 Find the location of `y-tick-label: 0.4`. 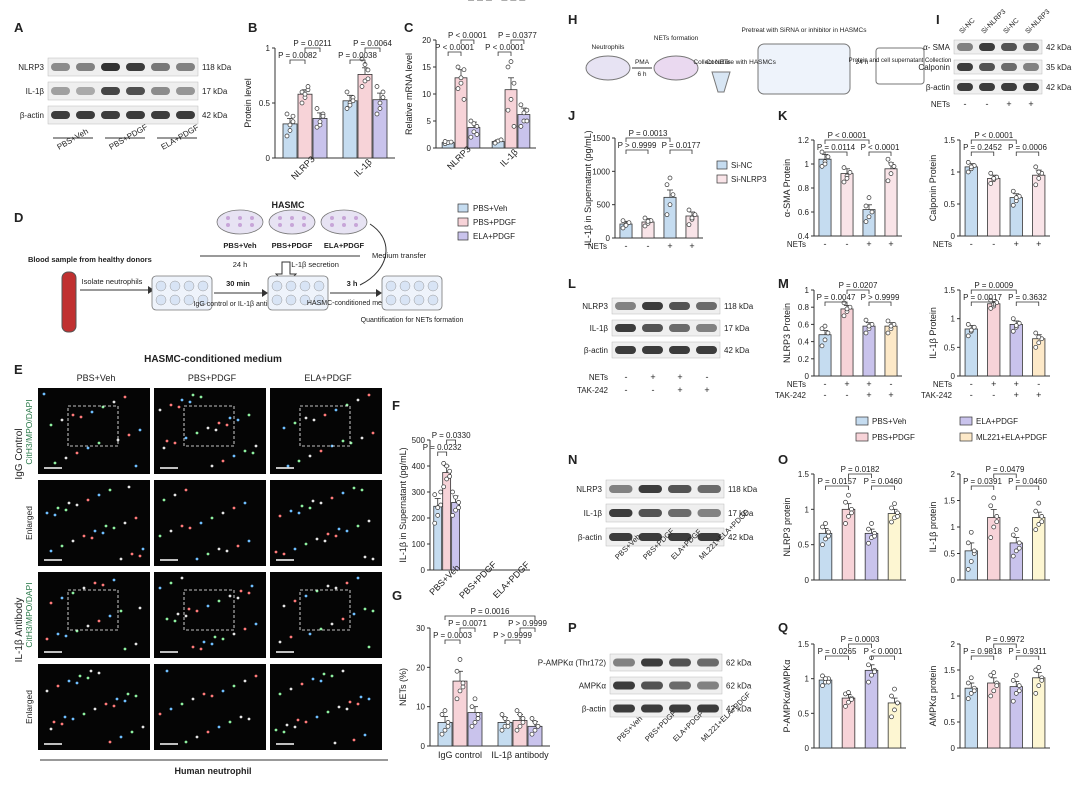

y-tick-label: 0.4 is located at coordinates (804, 236).